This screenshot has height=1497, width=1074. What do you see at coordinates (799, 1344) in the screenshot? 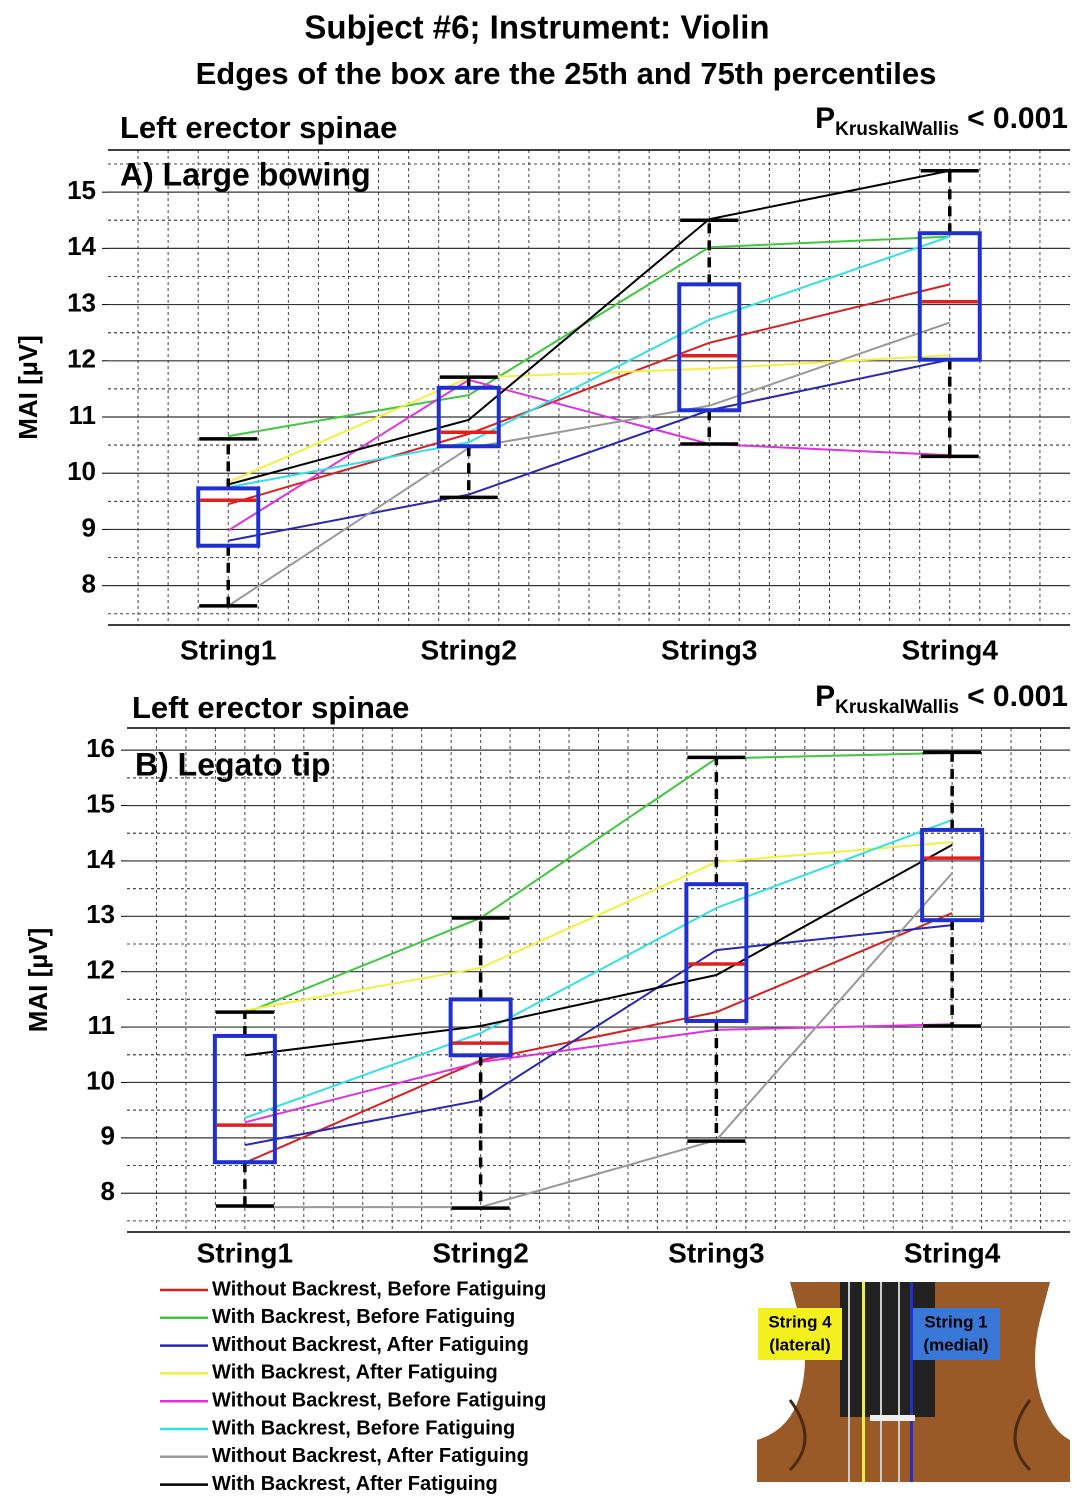
I see `inset-label: (lateral)` at bounding box center [799, 1344].